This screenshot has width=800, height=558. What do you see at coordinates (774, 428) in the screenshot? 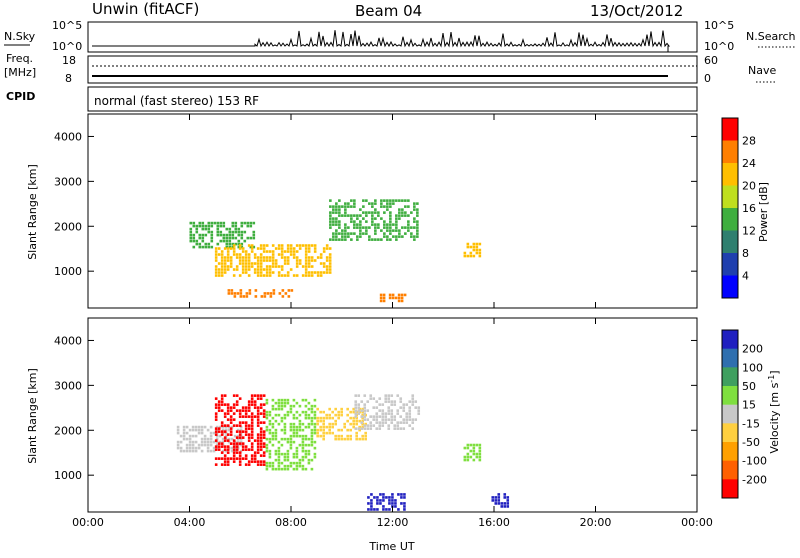
I see `velocity-colorbar-label-main: Velocity [` at bounding box center [774, 428].